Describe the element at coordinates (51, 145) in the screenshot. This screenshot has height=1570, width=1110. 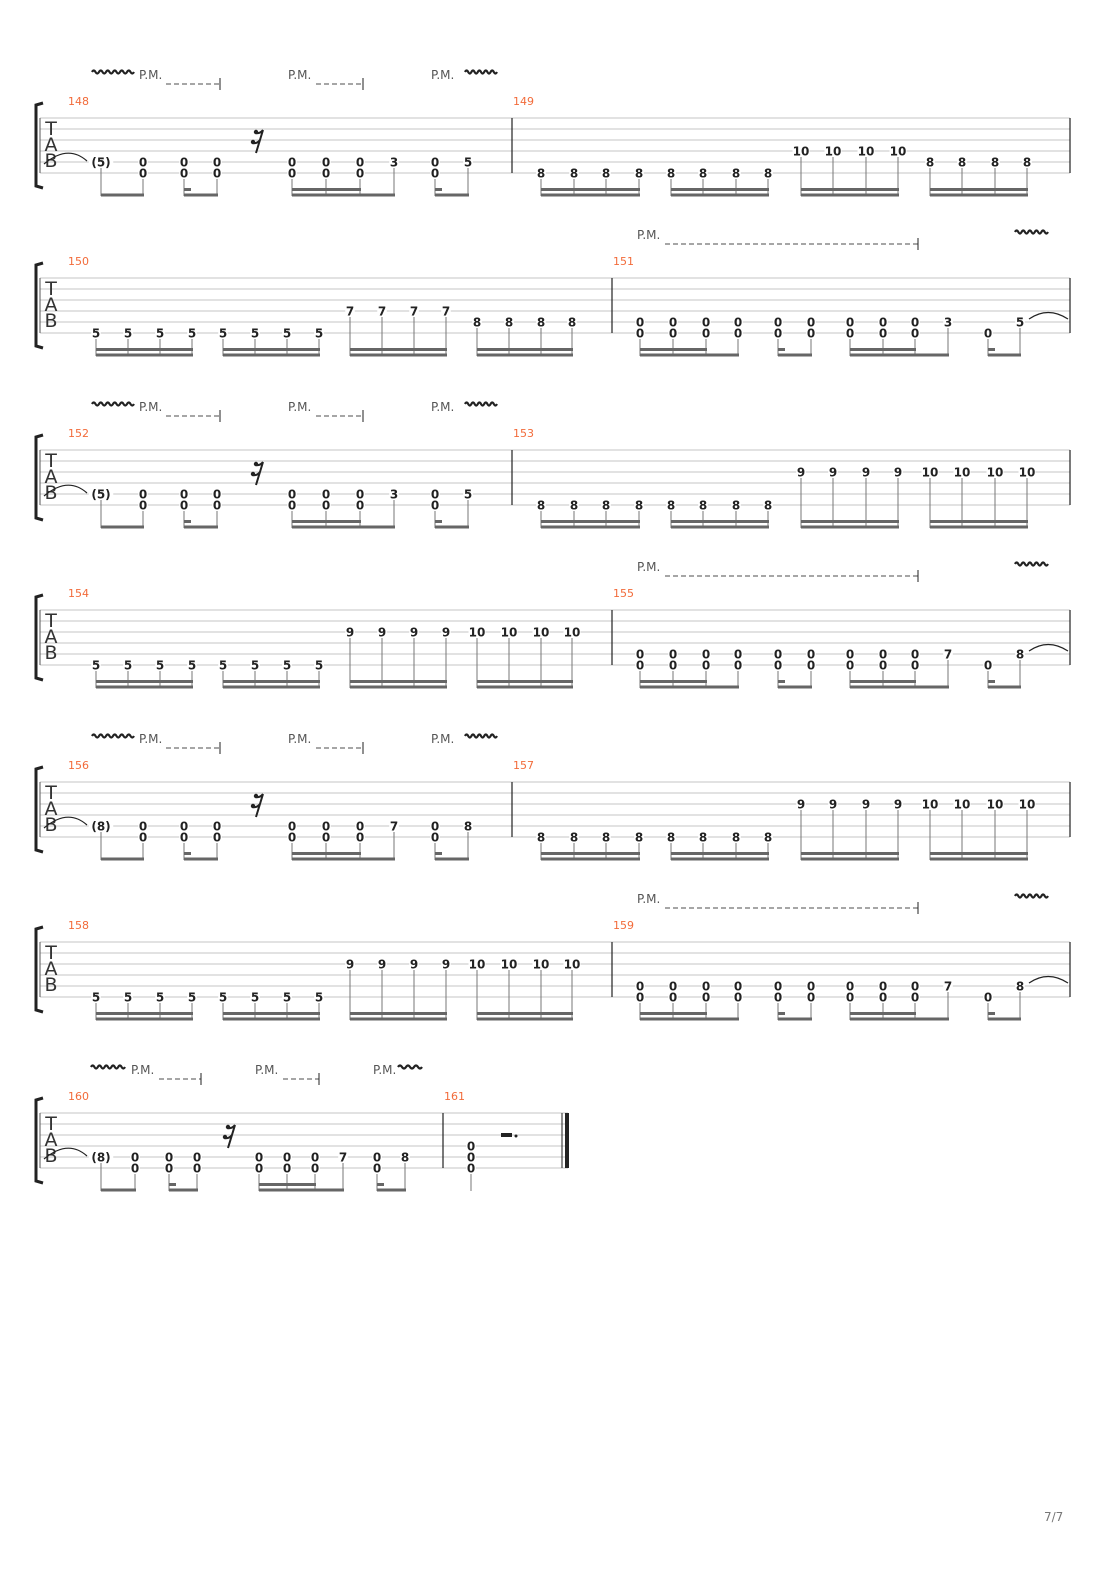
I see `tab-clef-letter: A` at that location.